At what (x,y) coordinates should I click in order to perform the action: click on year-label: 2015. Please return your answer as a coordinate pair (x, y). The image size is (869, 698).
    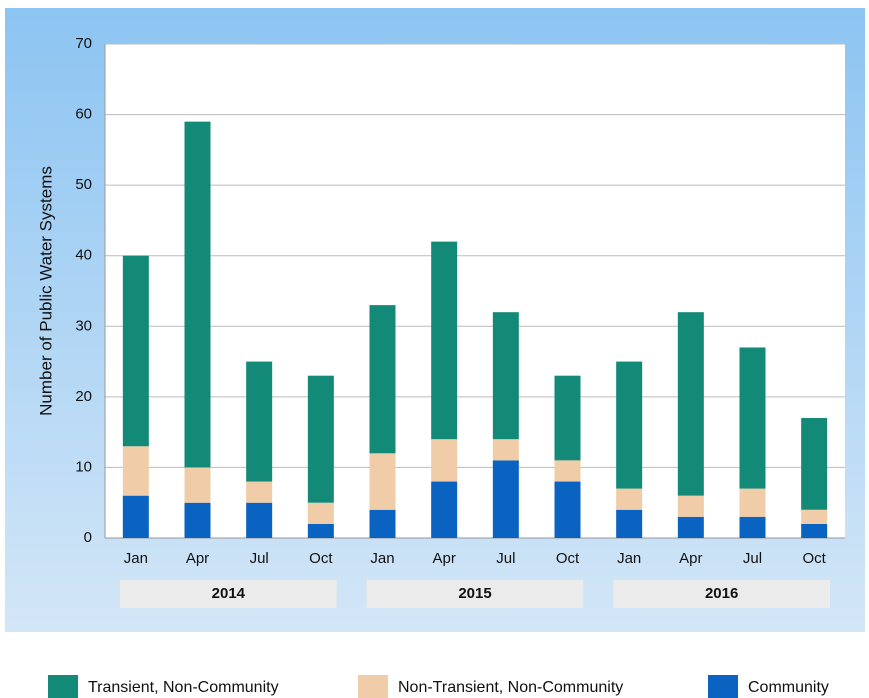
    Looking at the image, I should click on (474, 593).